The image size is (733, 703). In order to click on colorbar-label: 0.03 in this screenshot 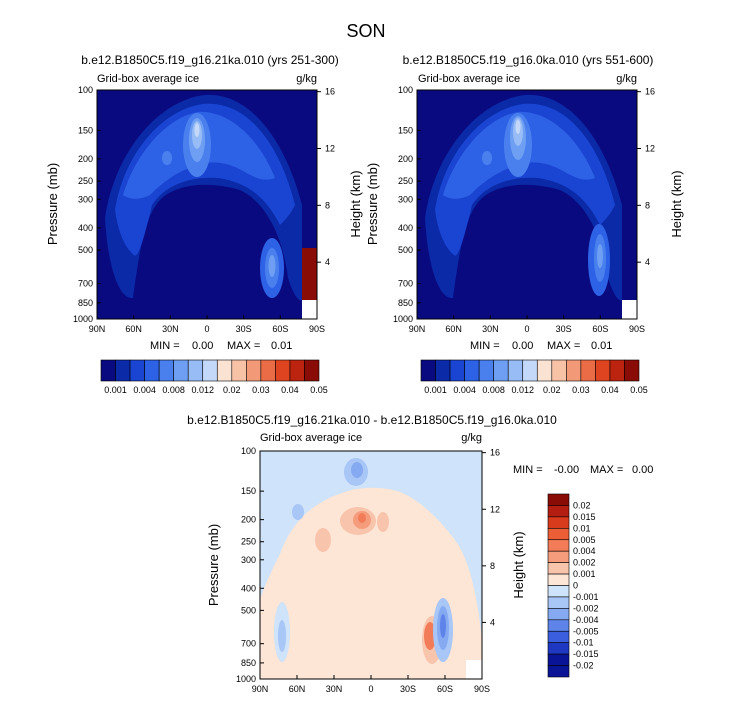, I will do `click(581, 390)`.